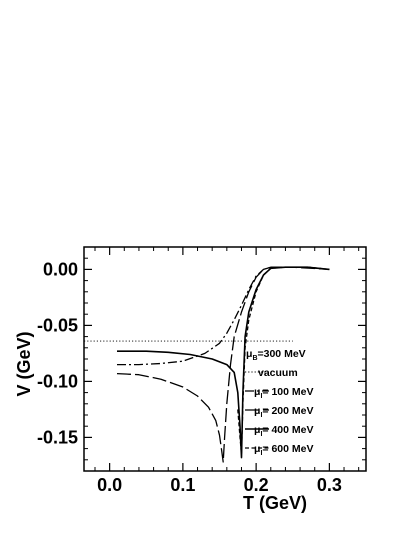 Image resolution: width=415 pixels, height=537 pixels. I want to click on x-axis-label: T (GeV), so click(275, 503).